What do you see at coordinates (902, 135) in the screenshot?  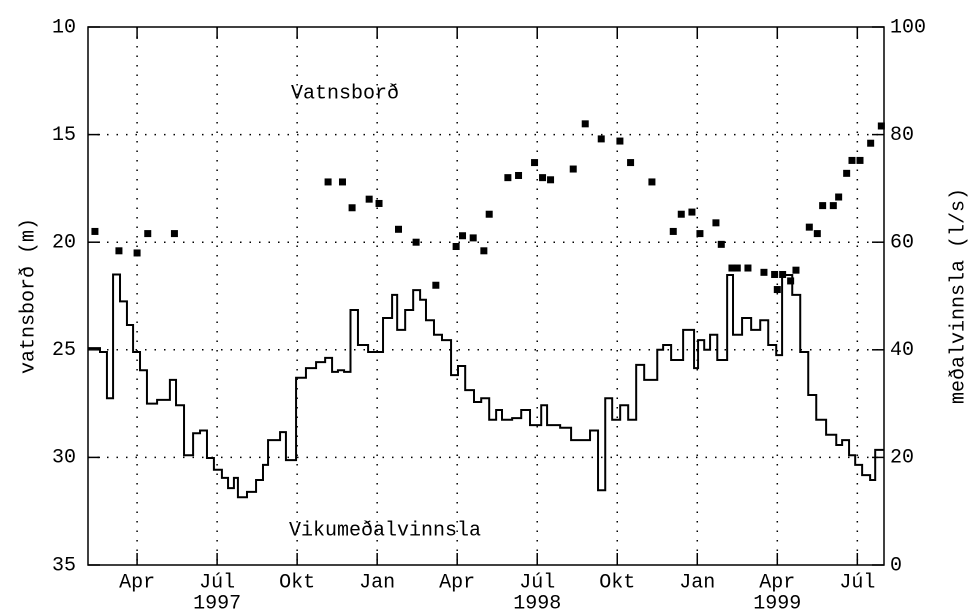 I see `y2-tick-label: 80` at bounding box center [902, 135].